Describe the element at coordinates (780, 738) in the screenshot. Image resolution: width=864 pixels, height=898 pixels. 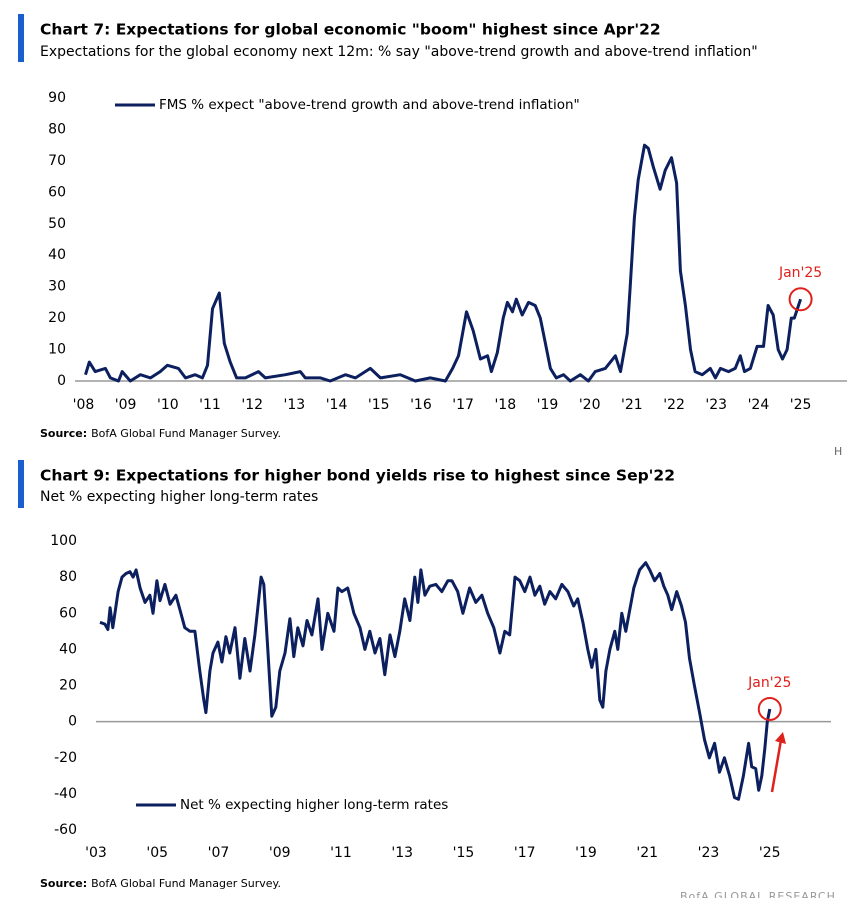
I see `arrow-head` at that location.